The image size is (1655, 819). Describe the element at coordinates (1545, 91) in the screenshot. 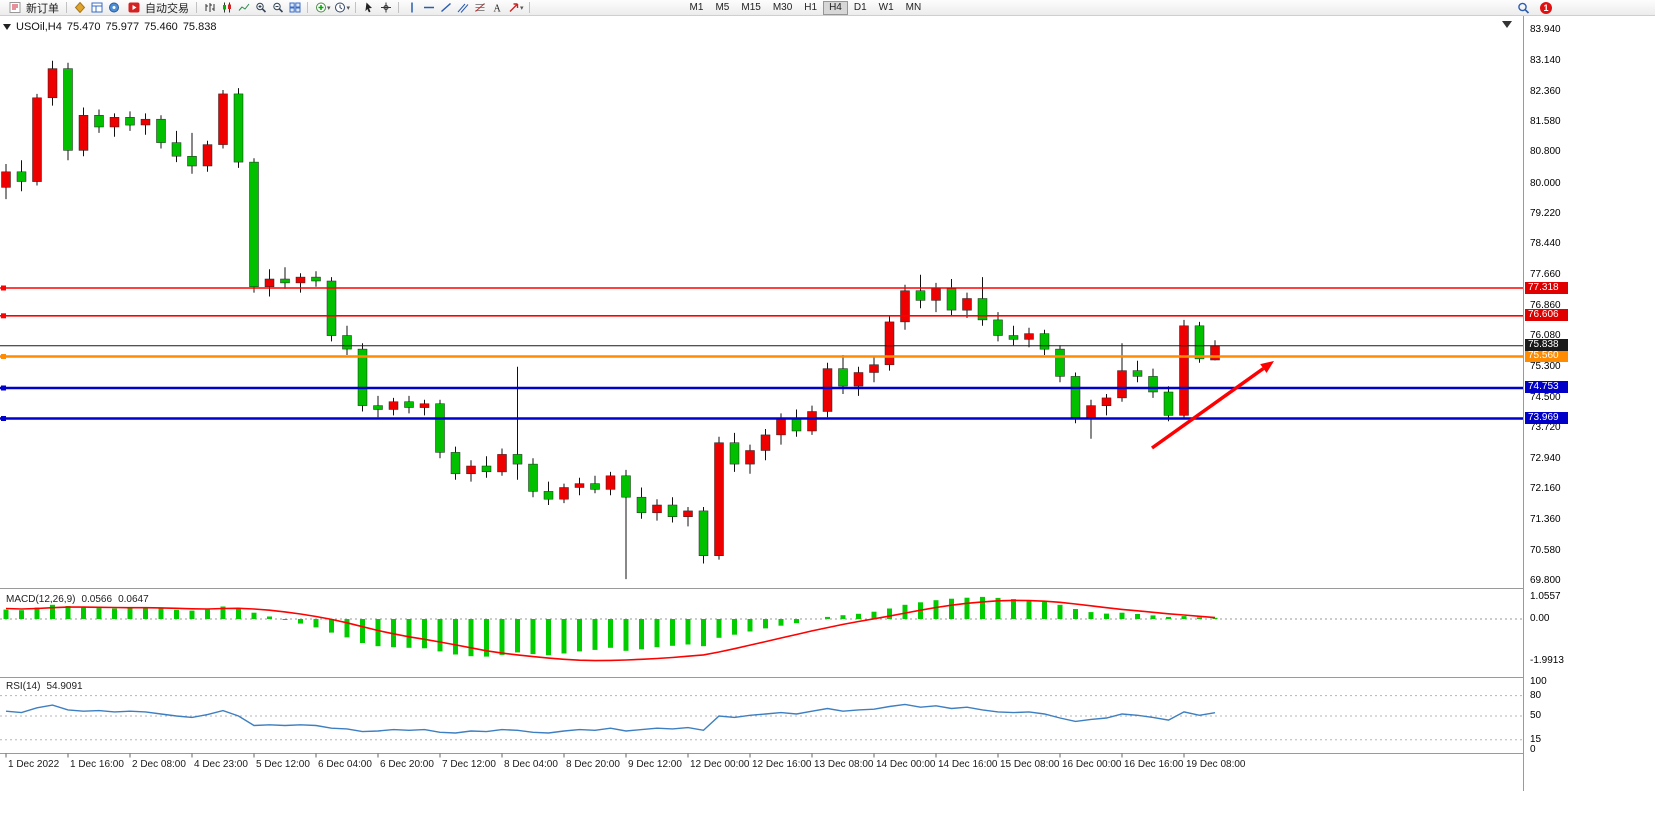

I see `price-tick: 82.360` at that location.